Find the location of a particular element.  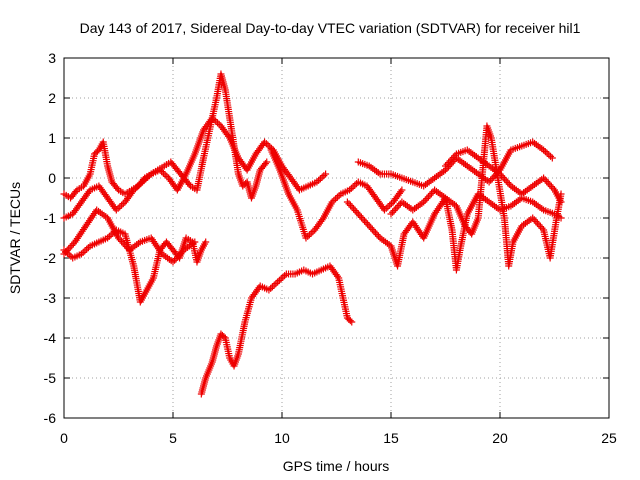

x-axis-label: GPS time / hours is located at coordinates (336, 466).